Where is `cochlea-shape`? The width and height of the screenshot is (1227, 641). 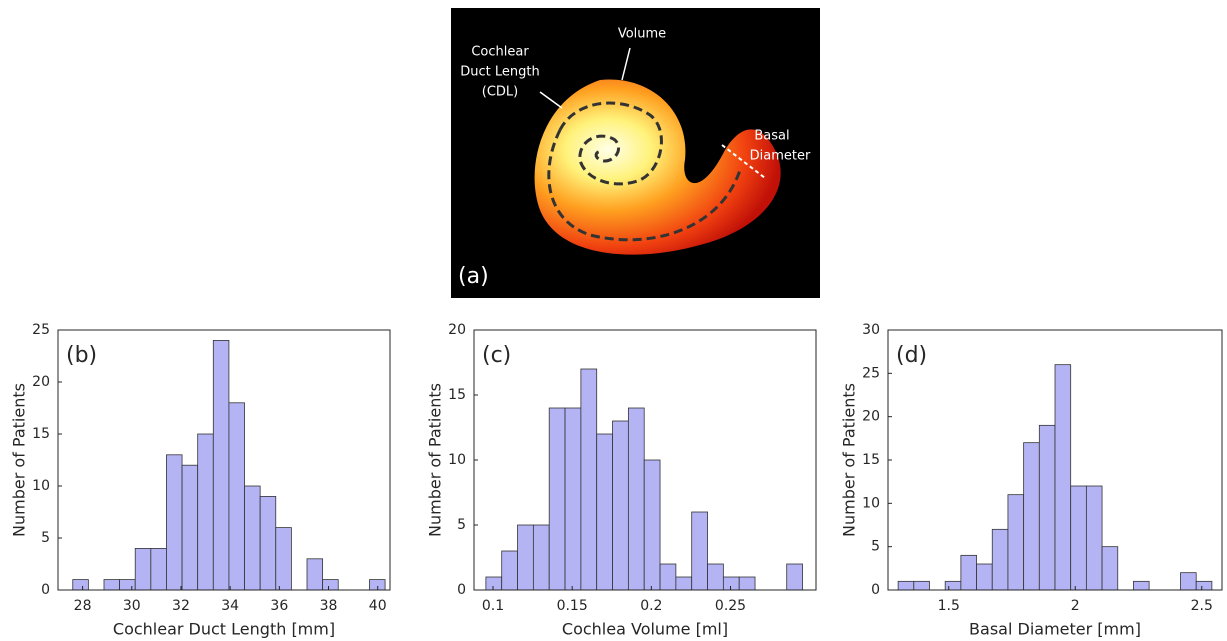 cochlea-shape is located at coordinates (657, 167).